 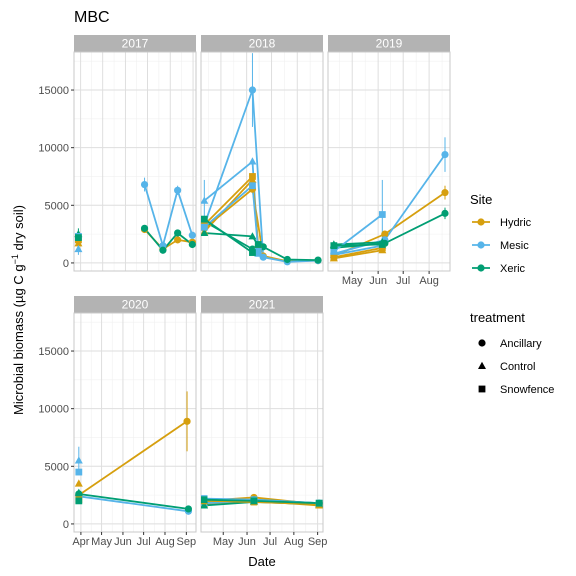 I want to click on line-xeric-snowfence, so click(x=358, y=245).